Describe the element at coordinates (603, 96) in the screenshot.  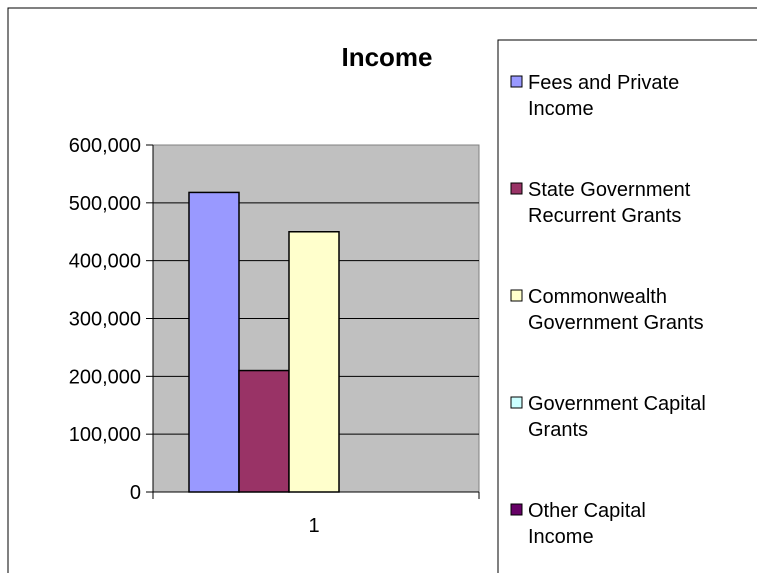
I see `legend-entry-1: Fees and Private Income` at that location.